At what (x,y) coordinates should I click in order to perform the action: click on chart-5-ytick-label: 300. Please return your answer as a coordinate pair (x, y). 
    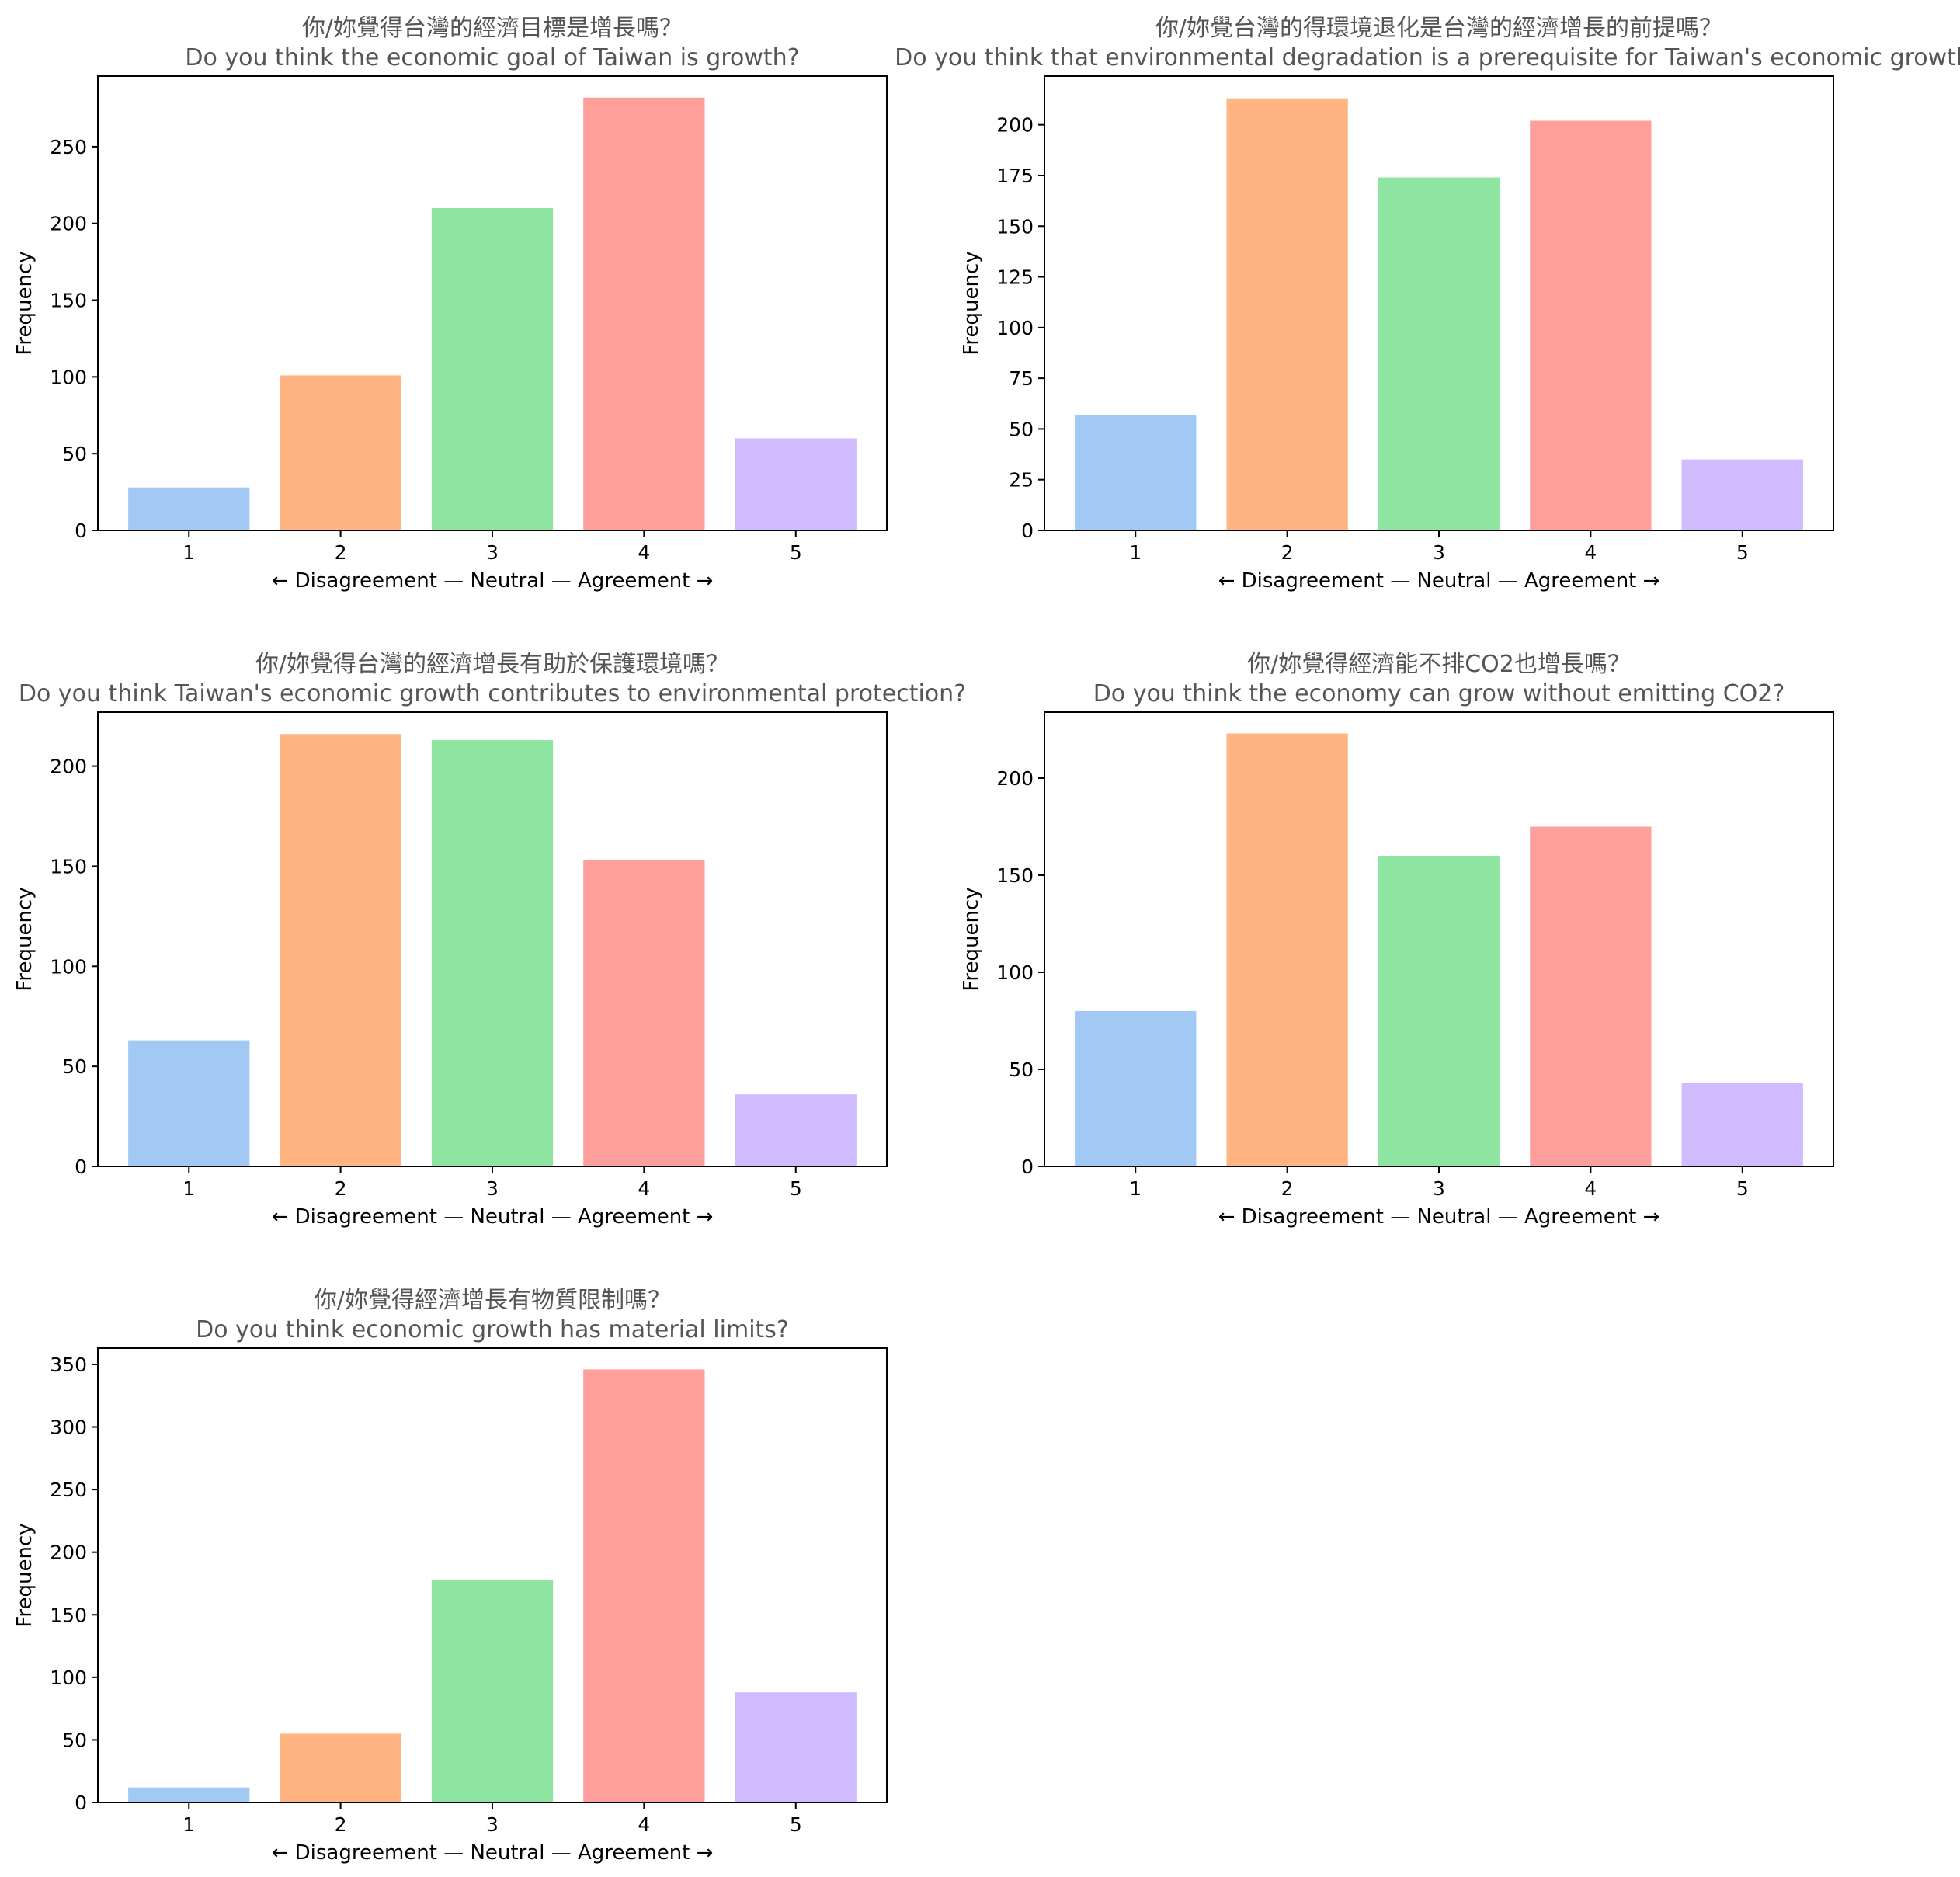
    Looking at the image, I should click on (68, 1428).